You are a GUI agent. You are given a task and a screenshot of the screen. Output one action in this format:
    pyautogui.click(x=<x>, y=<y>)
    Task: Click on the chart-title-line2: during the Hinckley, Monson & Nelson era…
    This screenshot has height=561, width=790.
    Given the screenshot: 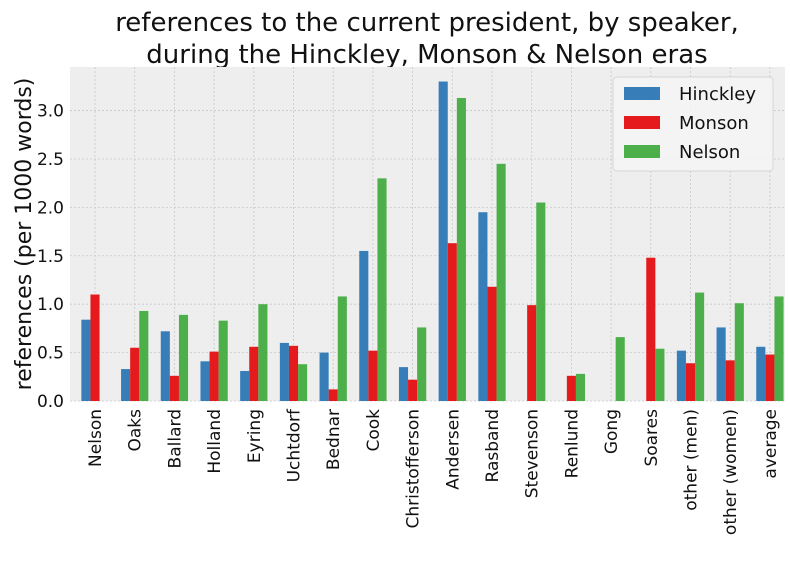 What is the action you would take?
    pyautogui.click(x=426, y=55)
    